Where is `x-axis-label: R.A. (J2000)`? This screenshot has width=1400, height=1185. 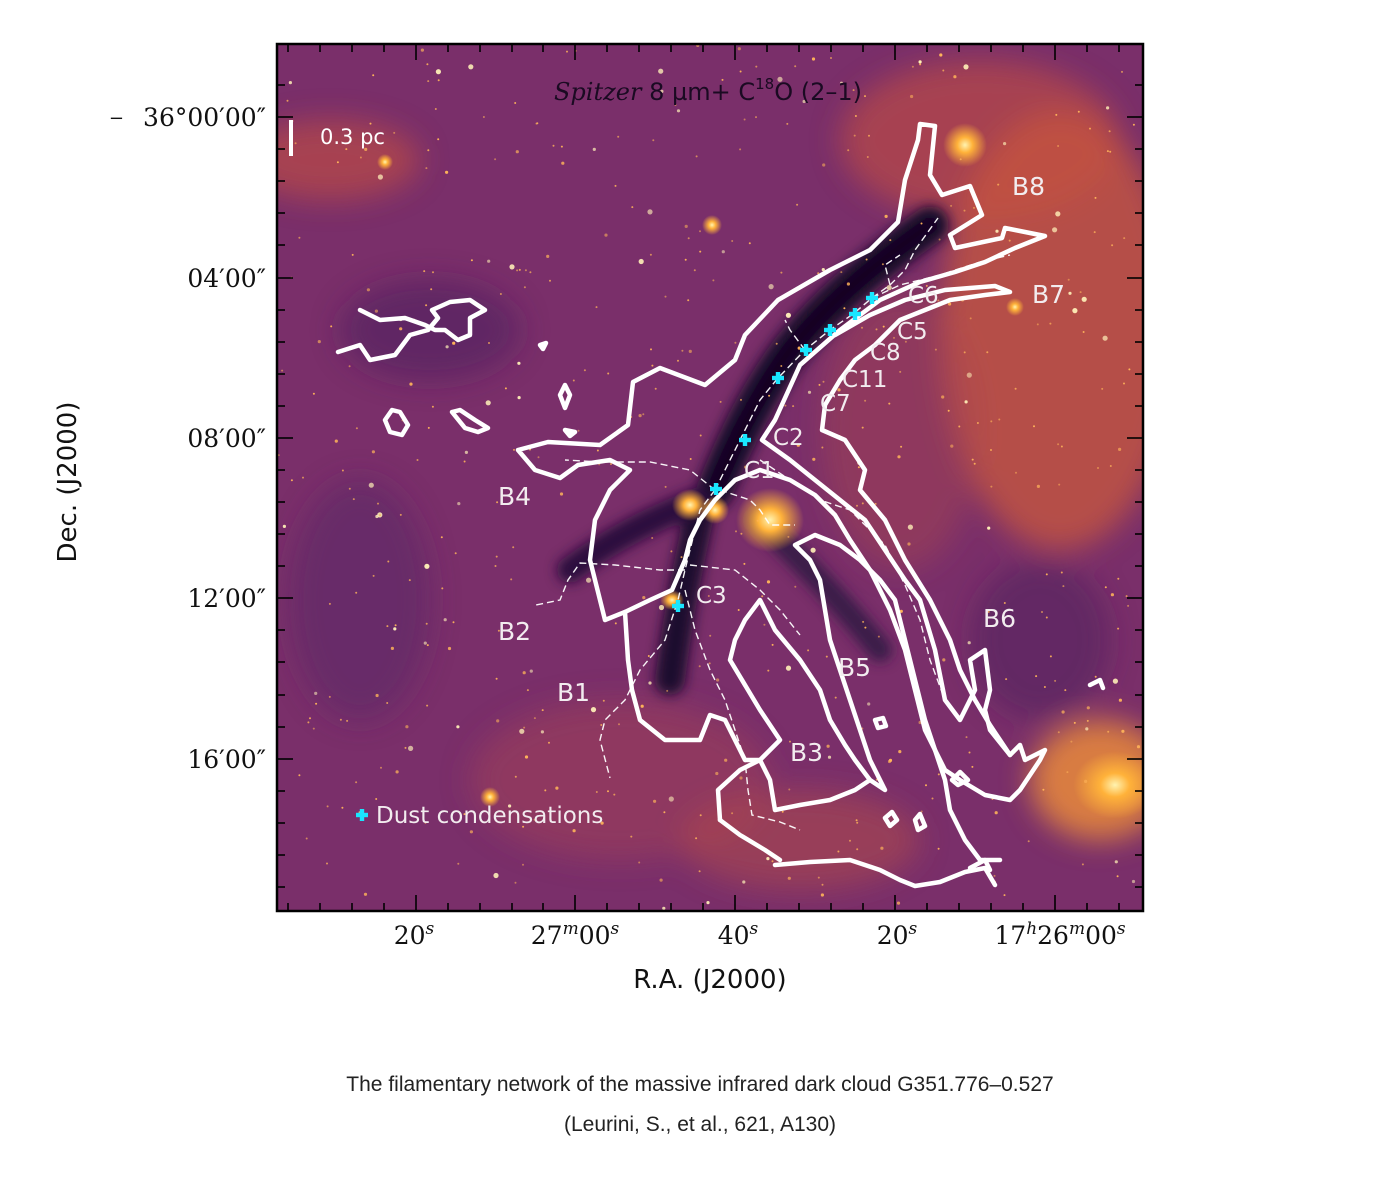
x-axis-label: R.A. (J2000) is located at coordinates (709, 980).